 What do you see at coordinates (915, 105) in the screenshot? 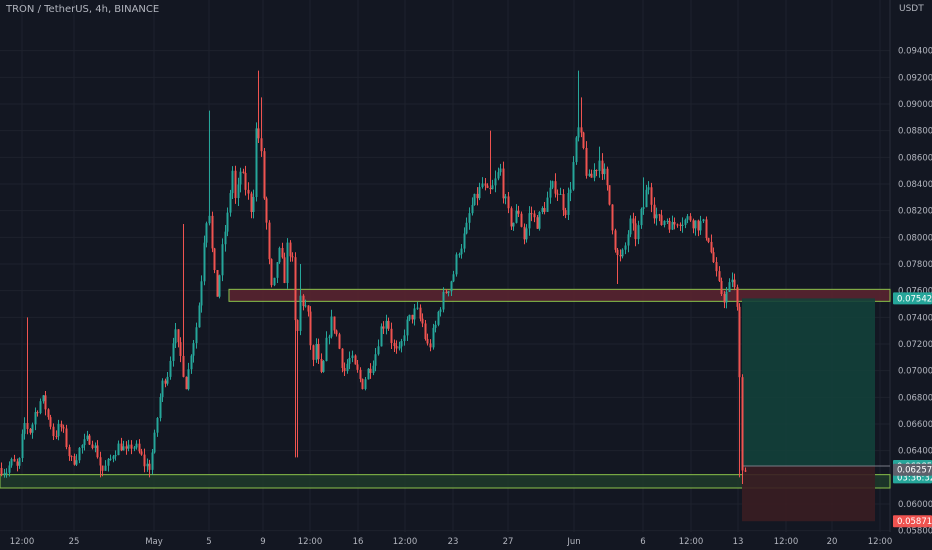
I see `y-tick-label: 0.09000` at bounding box center [915, 105].